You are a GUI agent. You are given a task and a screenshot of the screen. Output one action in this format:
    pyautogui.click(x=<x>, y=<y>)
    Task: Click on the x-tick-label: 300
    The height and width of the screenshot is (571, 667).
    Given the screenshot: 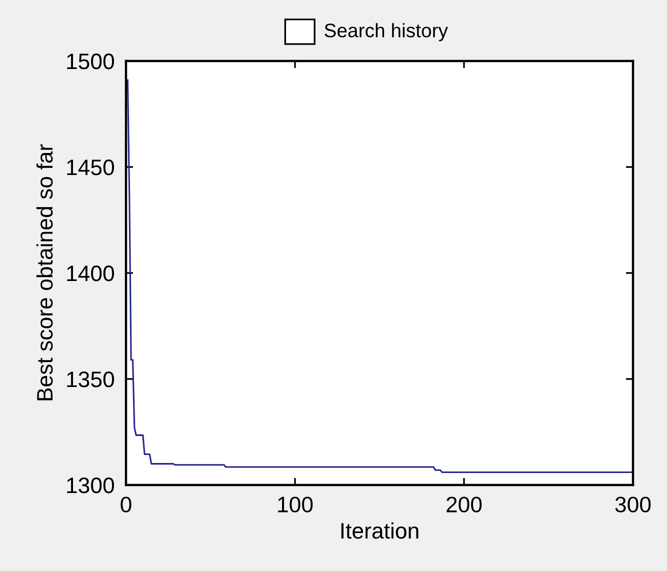 What is the action you would take?
    pyautogui.click(x=633, y=504)
    